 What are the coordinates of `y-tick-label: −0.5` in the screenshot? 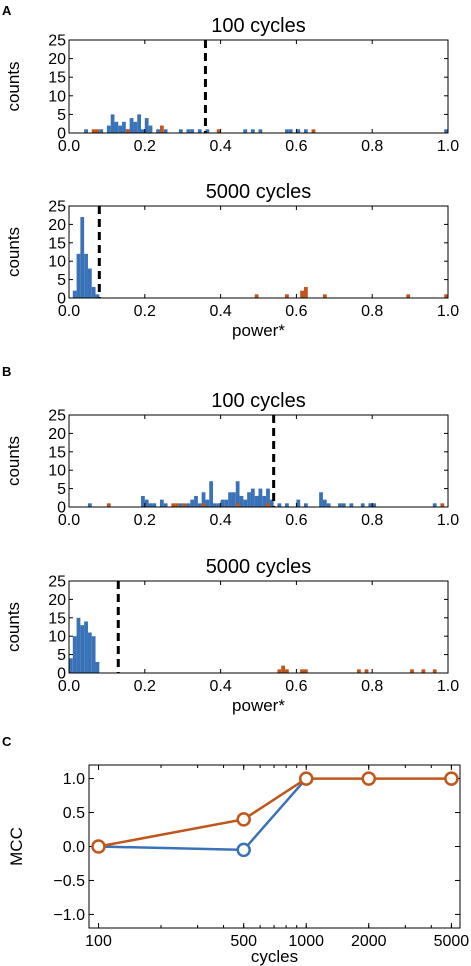 It's located at (69, 881).